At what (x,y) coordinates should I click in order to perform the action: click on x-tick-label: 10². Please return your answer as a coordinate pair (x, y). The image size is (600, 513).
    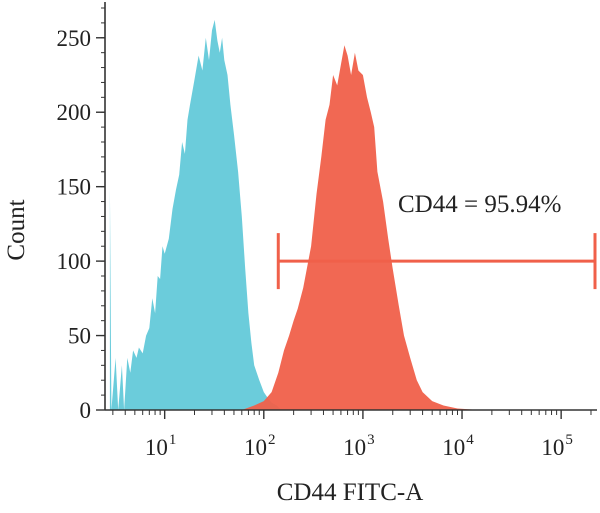
    Looking at the image, I should click on (260, 446).